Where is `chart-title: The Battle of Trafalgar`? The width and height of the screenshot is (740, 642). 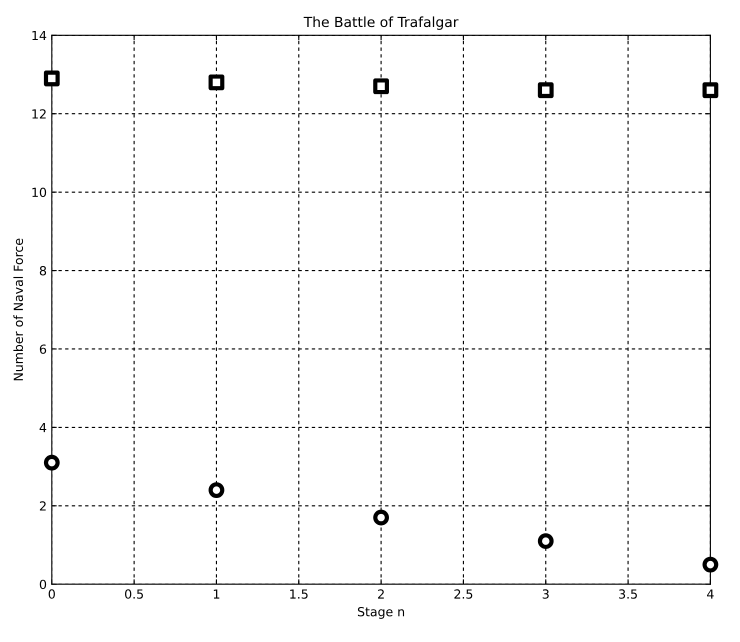
chart-title: The Battle of Trafalgar is located at coordinates (381, 23).